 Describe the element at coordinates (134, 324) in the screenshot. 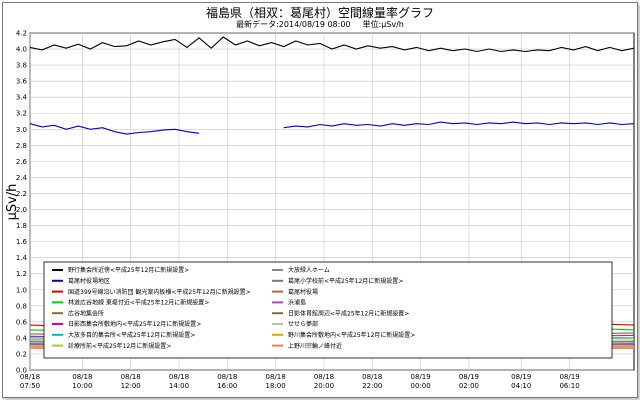

I see `legend-entry: 日影西集会所敷地内<平成25年12月に新規設置>` at that location.